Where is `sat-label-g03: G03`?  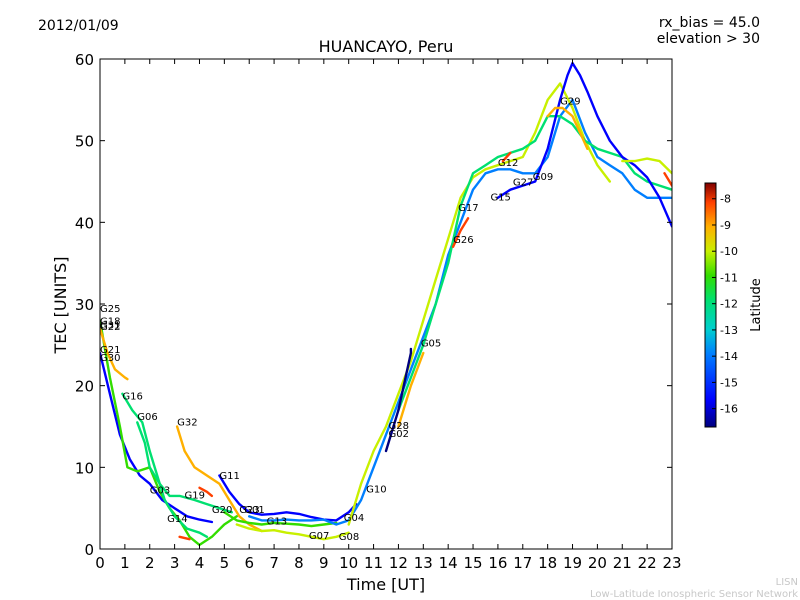 sat-label-g03: G03 is located at coordinates (160, 490).